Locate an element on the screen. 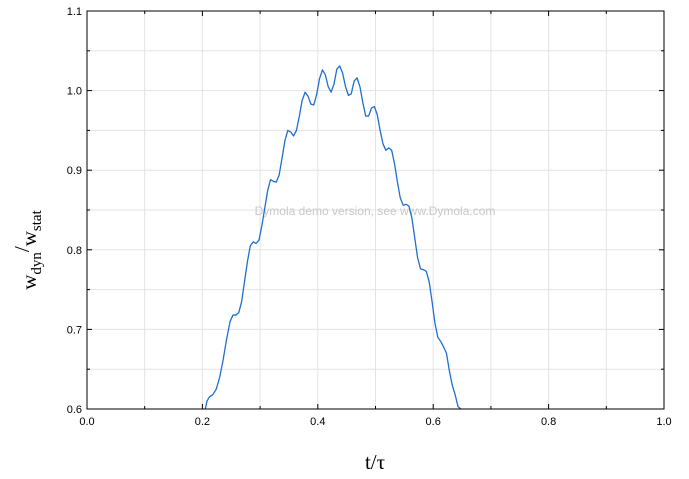 The height and width of the screenshot is (479, 689). y-label-sub: dyn is located at coordinates (37, 263).